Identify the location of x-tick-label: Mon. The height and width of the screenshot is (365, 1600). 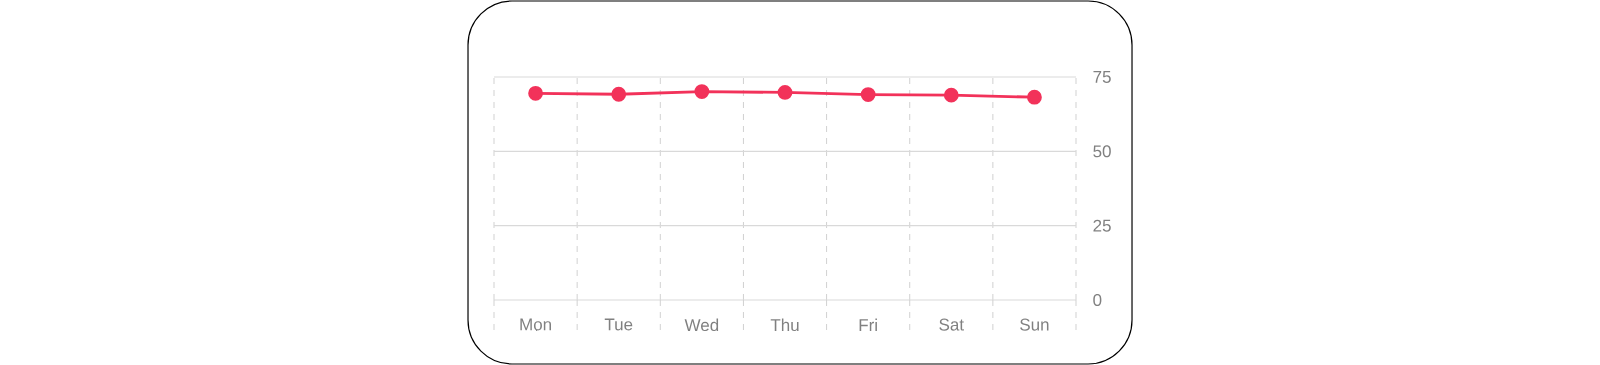
(535, 324).